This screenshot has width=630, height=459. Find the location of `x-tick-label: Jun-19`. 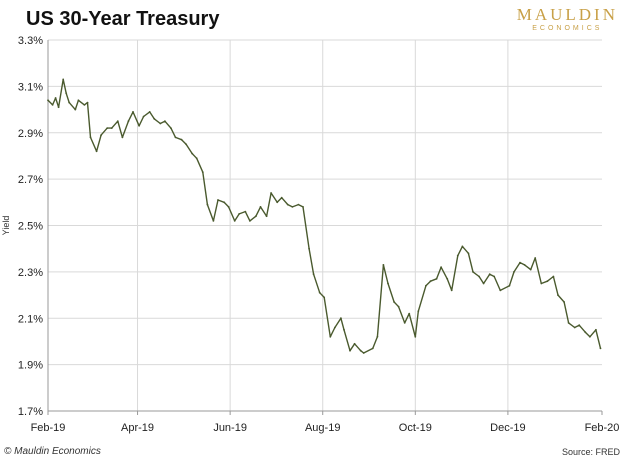

x-tick-label: Jun-19 is located at coordinates (230, 428).